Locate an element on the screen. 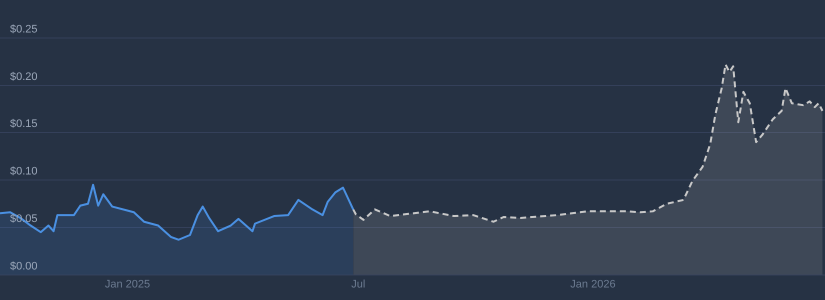  x-tick-label: Jul is located at coordinates (358, 284).